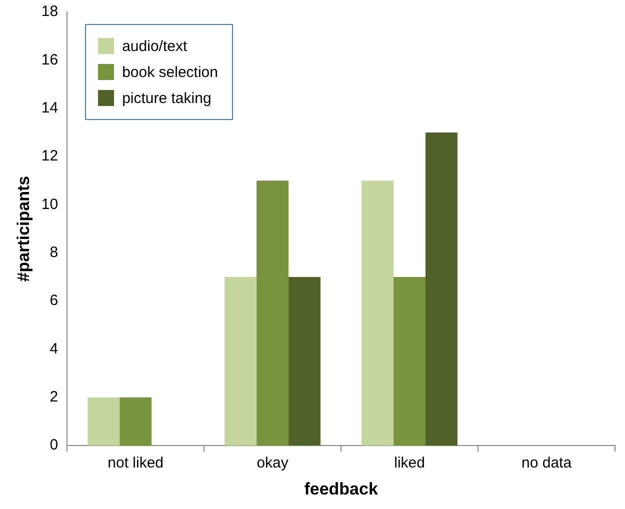 This screenshot has width=625, height=509. I want to click on x-axis-title: feedback, so click(341, 488).